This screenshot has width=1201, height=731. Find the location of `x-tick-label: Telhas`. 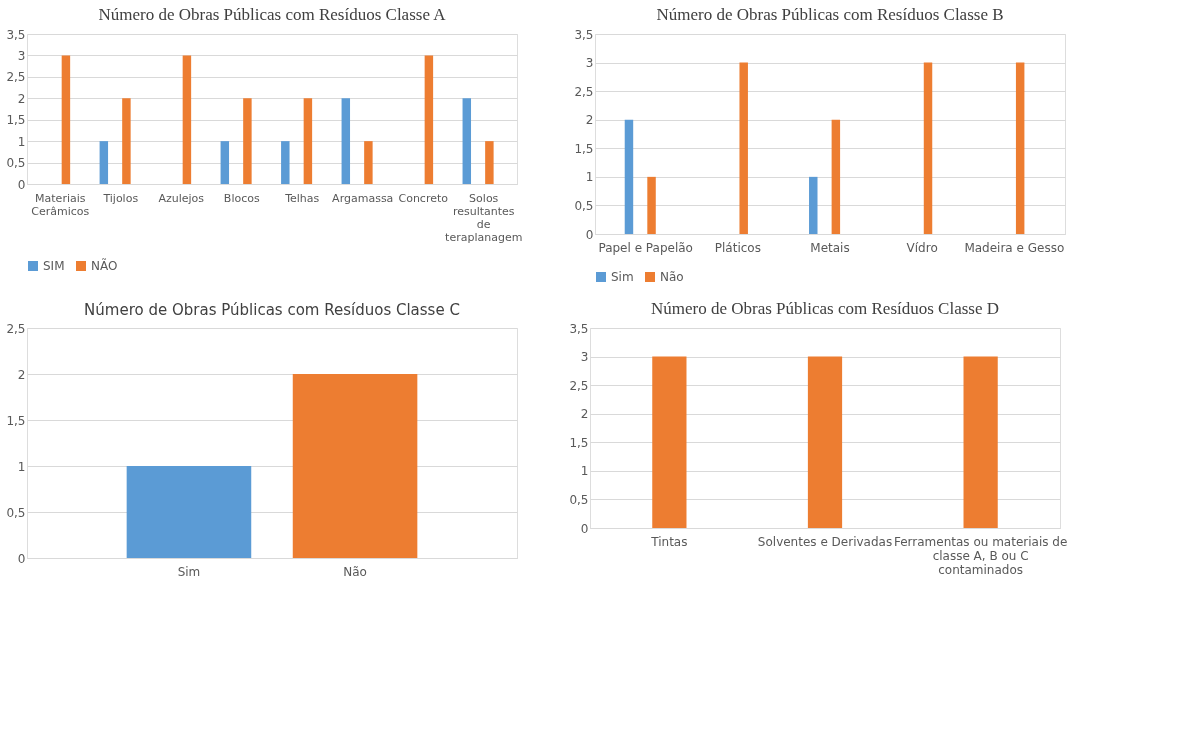

x-tick-label: Telhas is located at coordinates (302, 198).